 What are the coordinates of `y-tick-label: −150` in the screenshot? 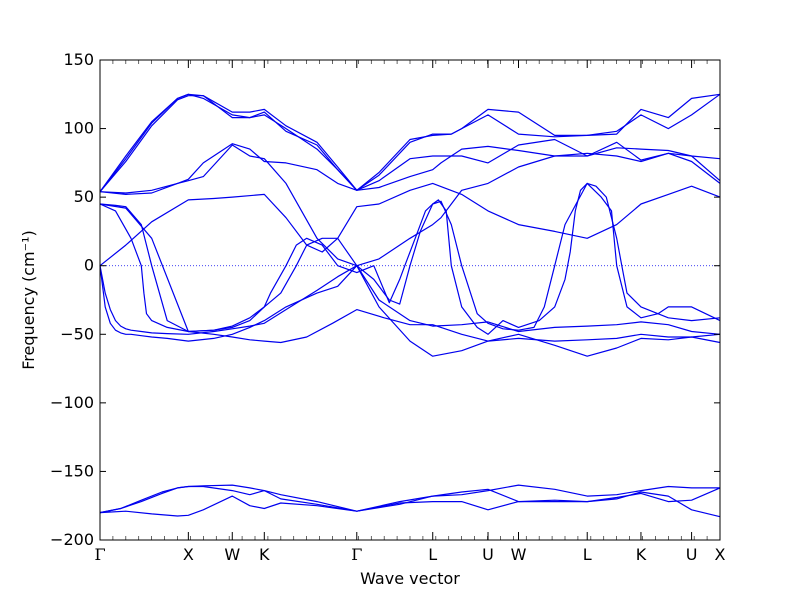 It's located at (72, 470).